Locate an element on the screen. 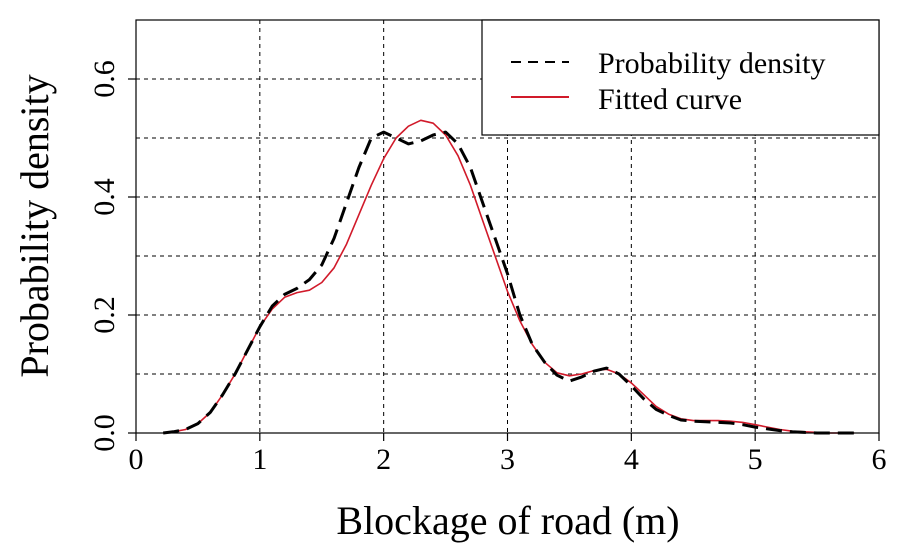  x-tick-label: 4 is located at coordinates (631, 459).